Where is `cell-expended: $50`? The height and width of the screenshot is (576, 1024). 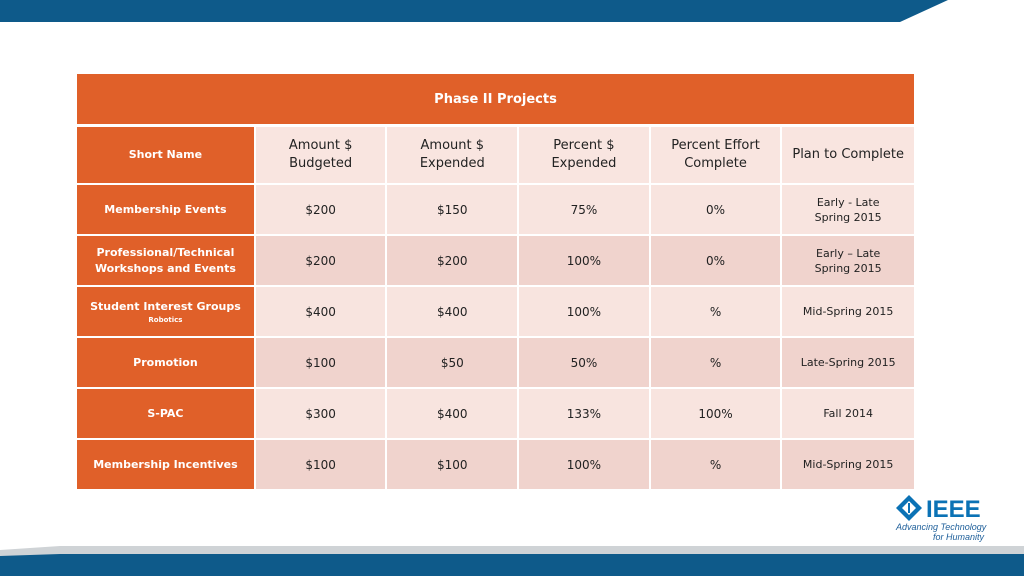
cell-expended: $50 is located at coordinates (453, 363).